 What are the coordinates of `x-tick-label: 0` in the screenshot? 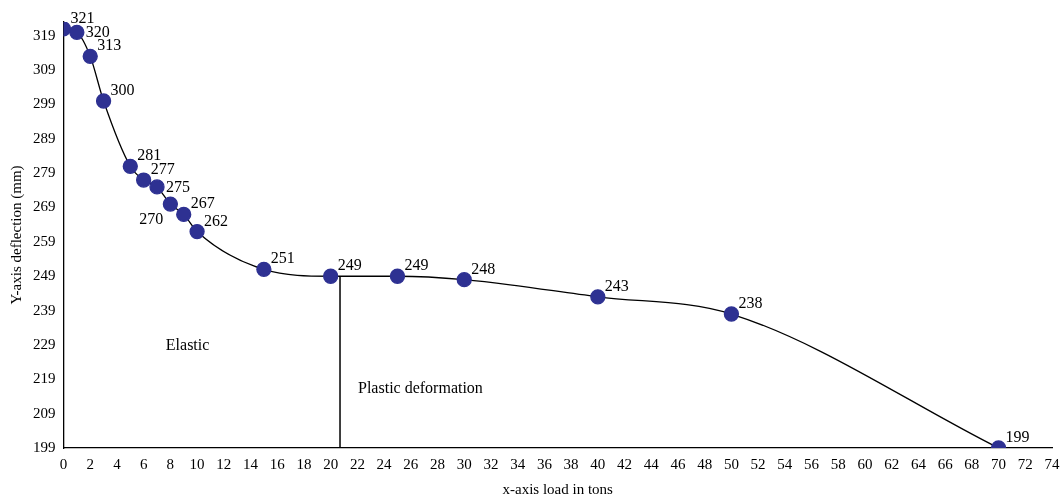 It's located at (63, 463).